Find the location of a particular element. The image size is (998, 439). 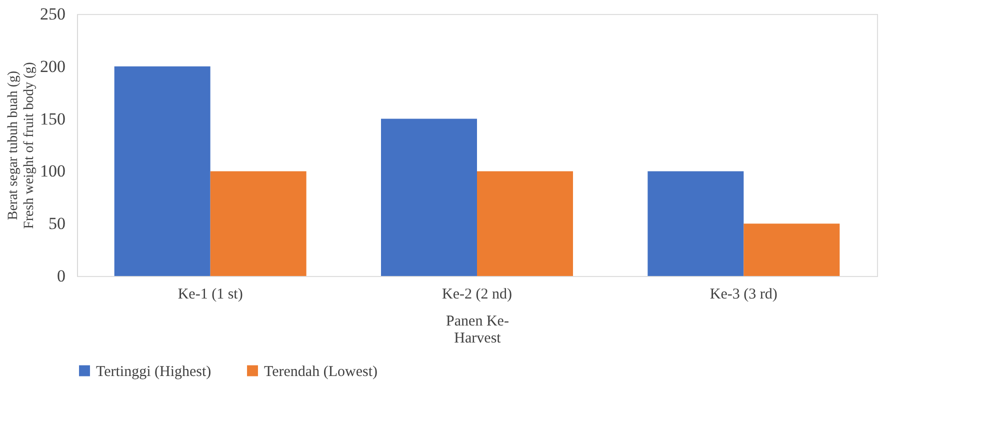

y-tick-label: 150 is located at coordinates (53, 118).